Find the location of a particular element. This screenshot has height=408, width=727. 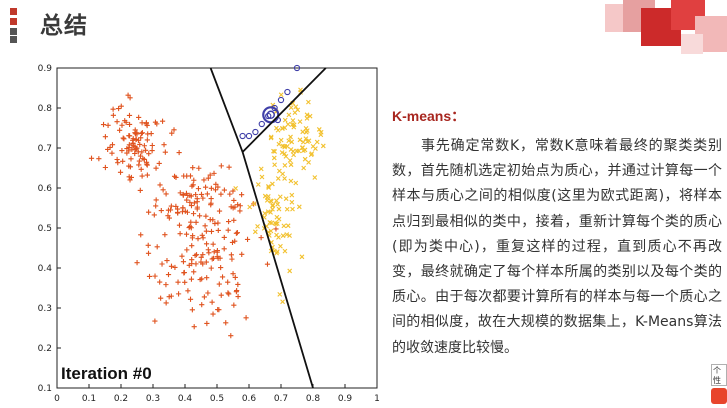

page-title: 总结 is located at coordinates (64, 26).